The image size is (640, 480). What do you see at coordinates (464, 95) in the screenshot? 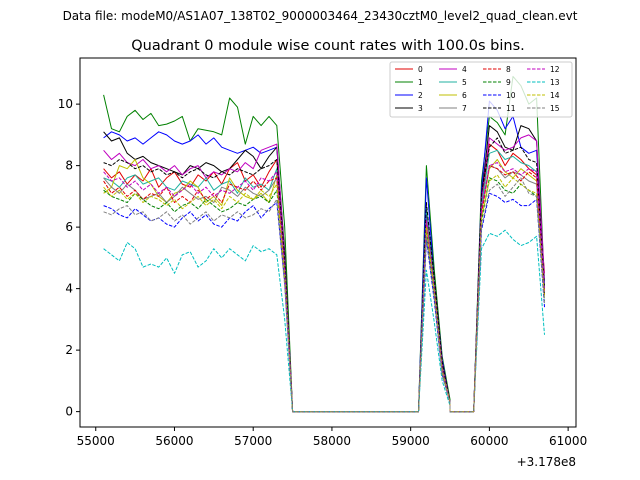
I see `legend-label-6: 6` at bounding box center [464, 95].